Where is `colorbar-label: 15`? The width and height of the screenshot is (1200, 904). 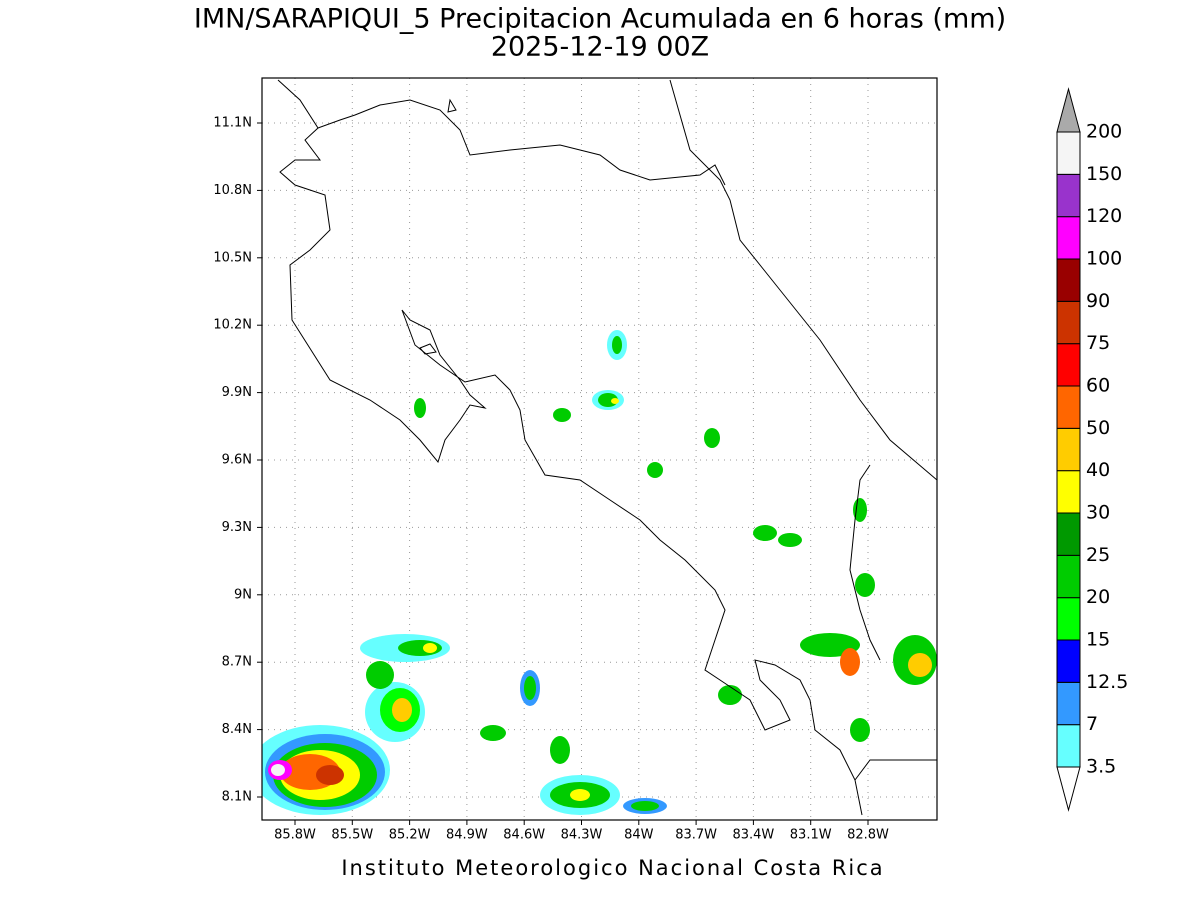
colorbar-label: 15 is located at coordinates (1098, 640).